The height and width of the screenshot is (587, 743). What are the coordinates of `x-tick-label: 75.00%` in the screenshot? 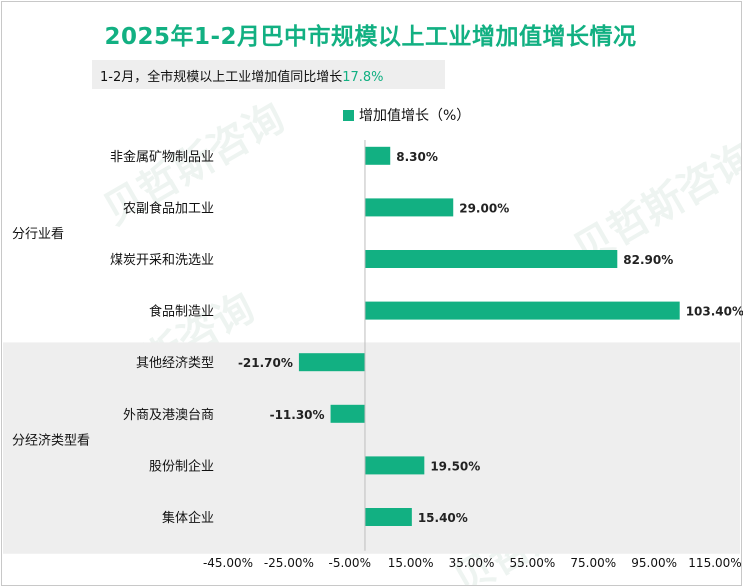 It's located at (593, 563).